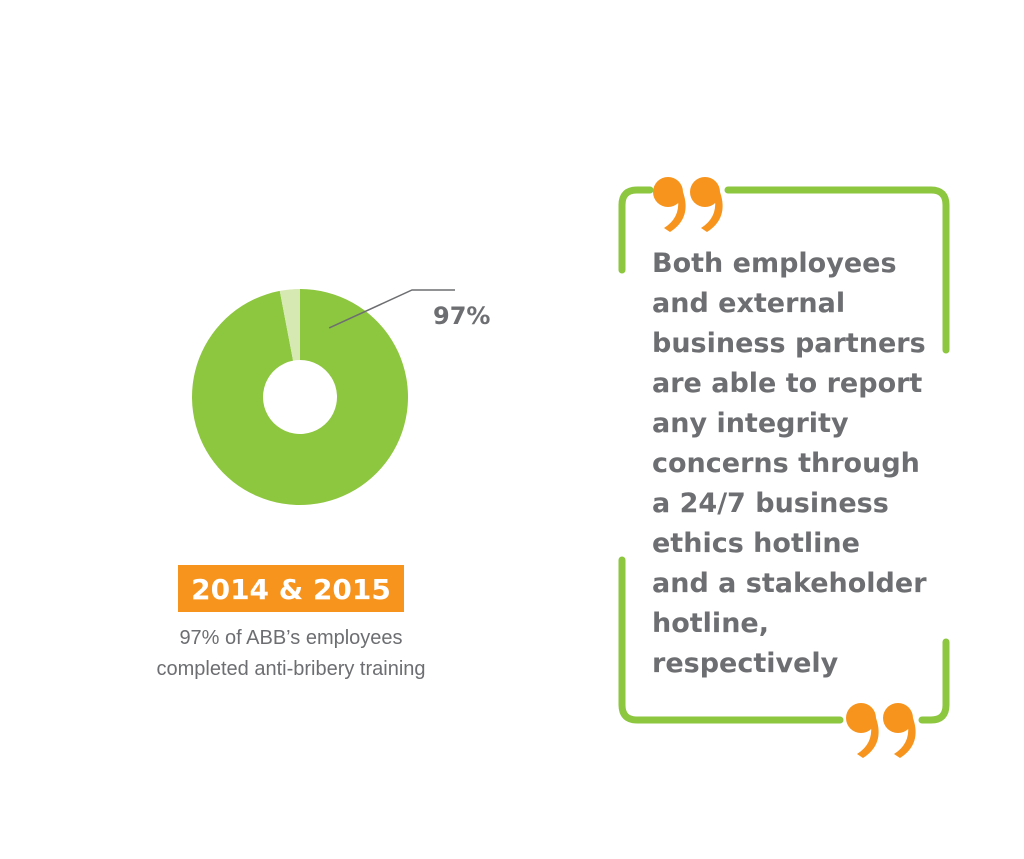 This screenshot has width=1024, height=859. What do you see at coordinates (710, 623) in the screenshot?
I see `quote-line: hotline,` at bounding box center [710, 623].